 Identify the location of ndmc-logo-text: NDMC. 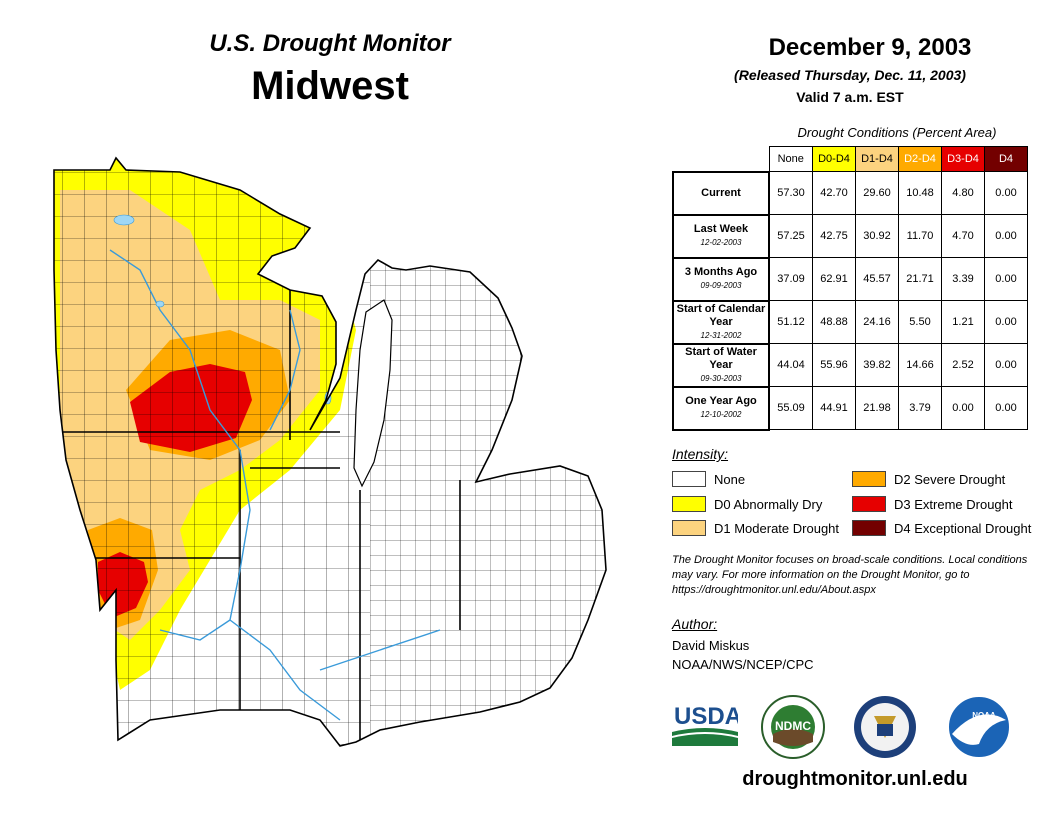
(793, 726).